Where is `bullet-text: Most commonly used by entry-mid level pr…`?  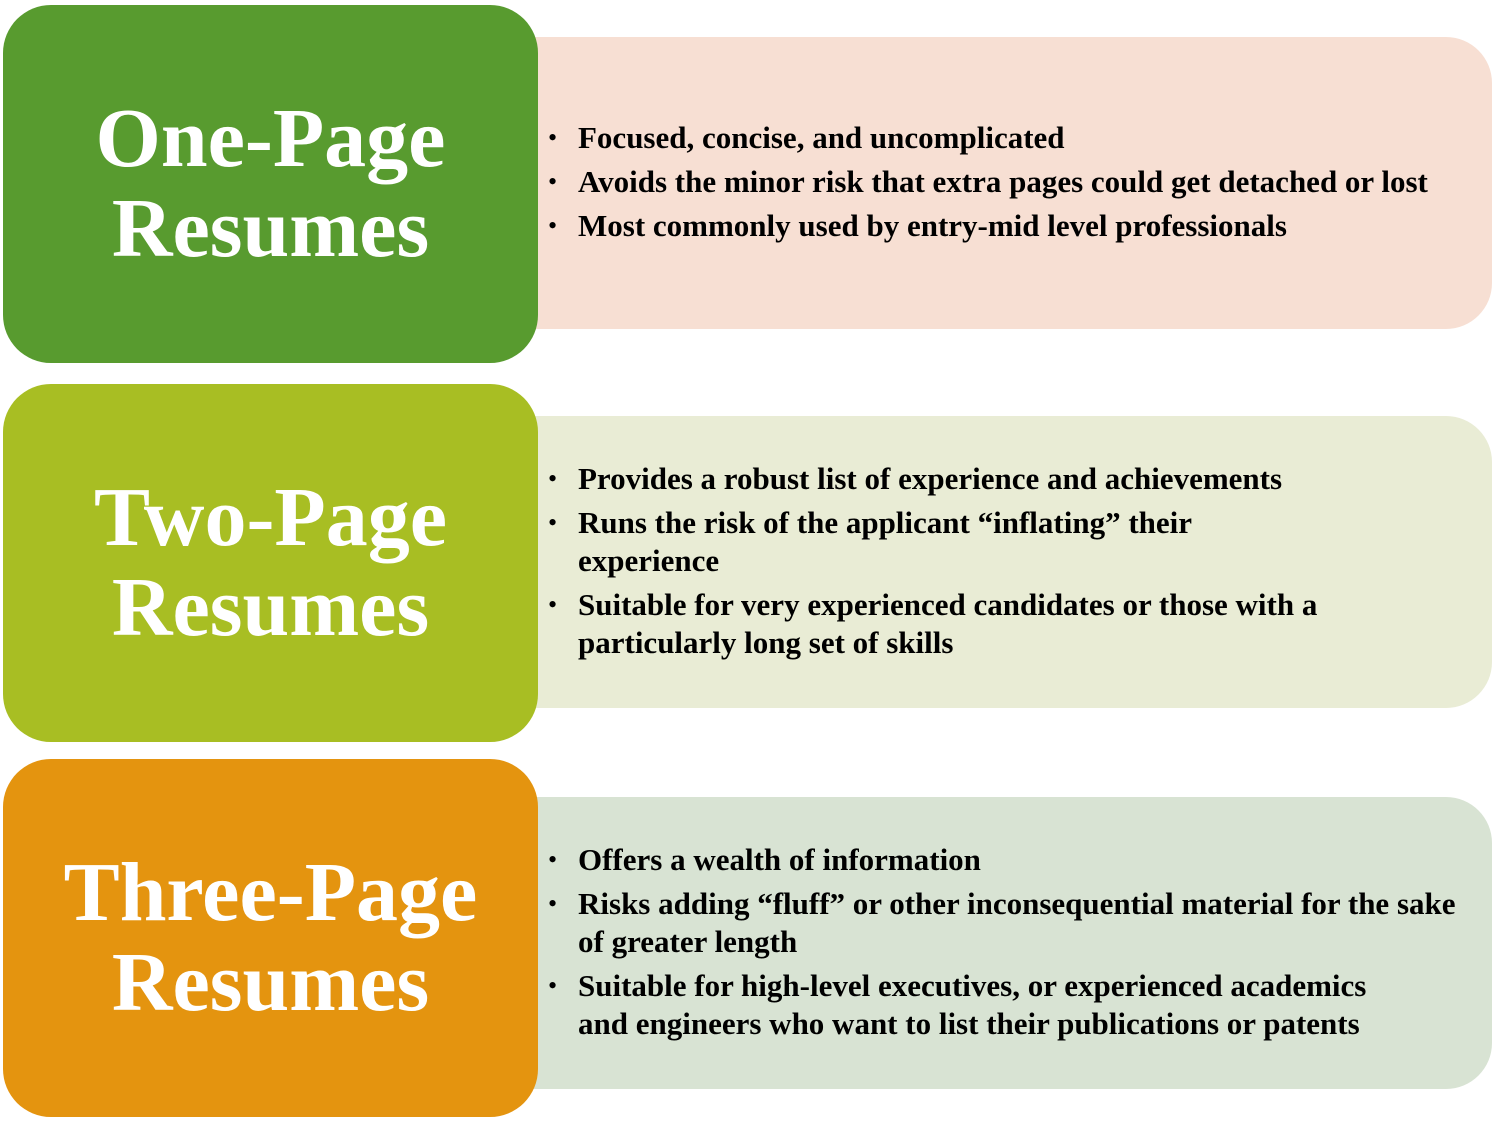
bullet-text: Most commonly used by entry-mid level pr… is located at coordinates (932, 225).